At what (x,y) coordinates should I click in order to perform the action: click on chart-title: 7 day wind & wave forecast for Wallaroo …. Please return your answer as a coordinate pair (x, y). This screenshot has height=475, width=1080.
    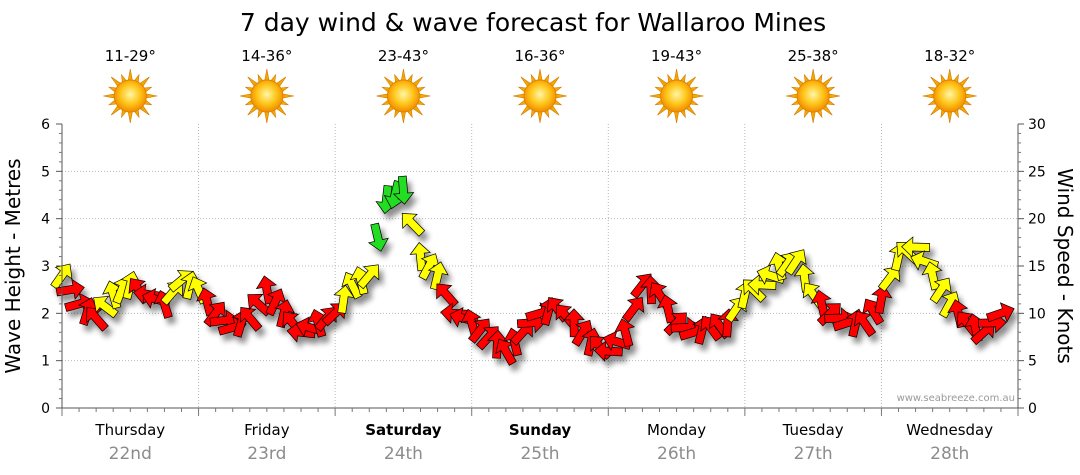
    Looking at the image, I should click on (533, 22).